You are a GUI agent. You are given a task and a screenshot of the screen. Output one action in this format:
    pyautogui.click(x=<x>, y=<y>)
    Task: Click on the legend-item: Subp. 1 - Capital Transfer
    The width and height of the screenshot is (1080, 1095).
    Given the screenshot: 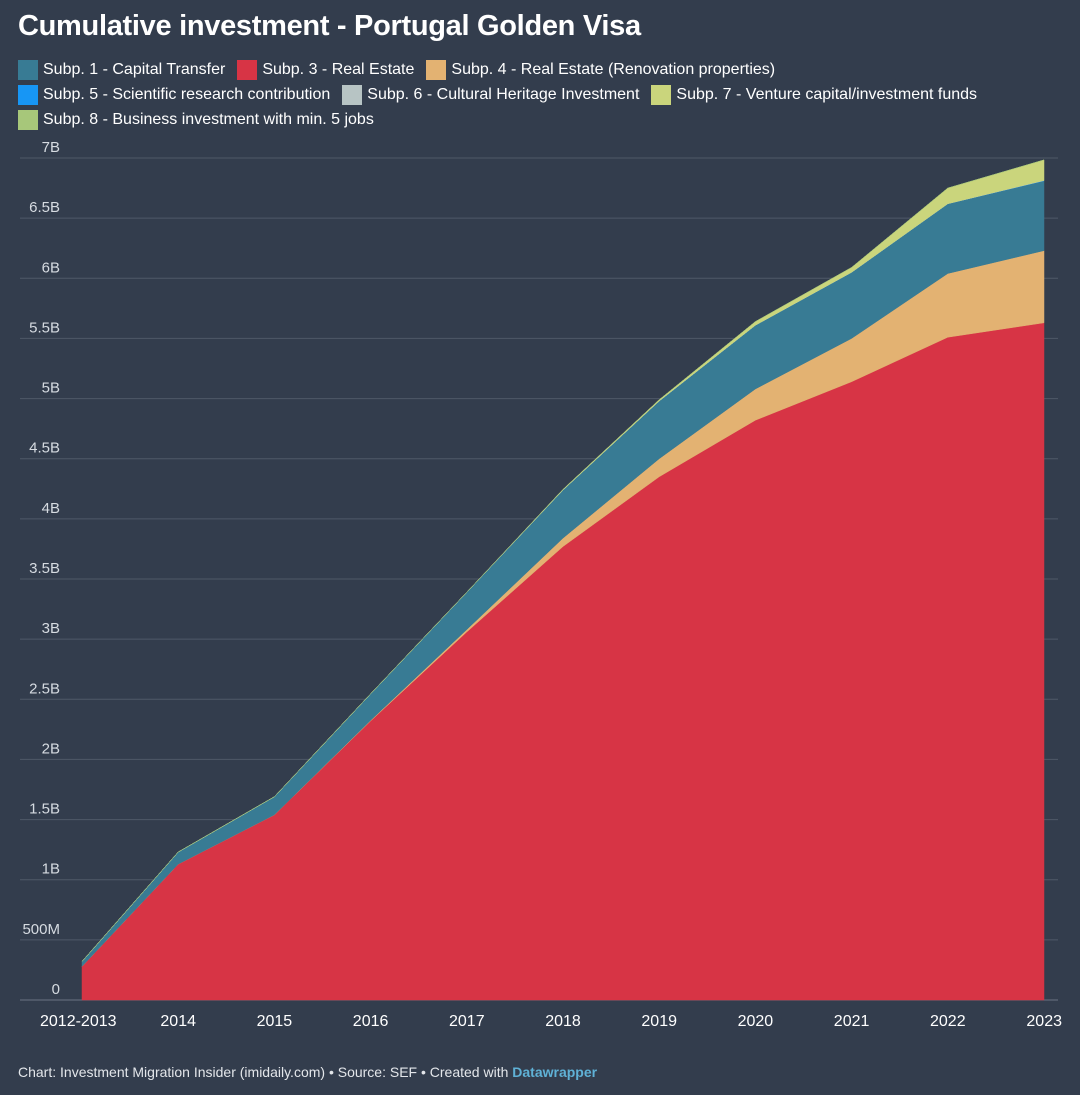 What is the action you would take?
    pyautogui.click(x=121, y=70)
    